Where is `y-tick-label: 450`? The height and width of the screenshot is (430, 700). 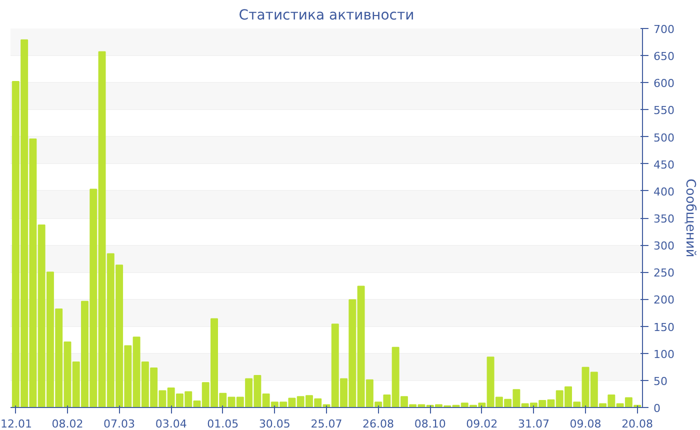
y-tick-label: 450 is located at coordinates (664, 165).